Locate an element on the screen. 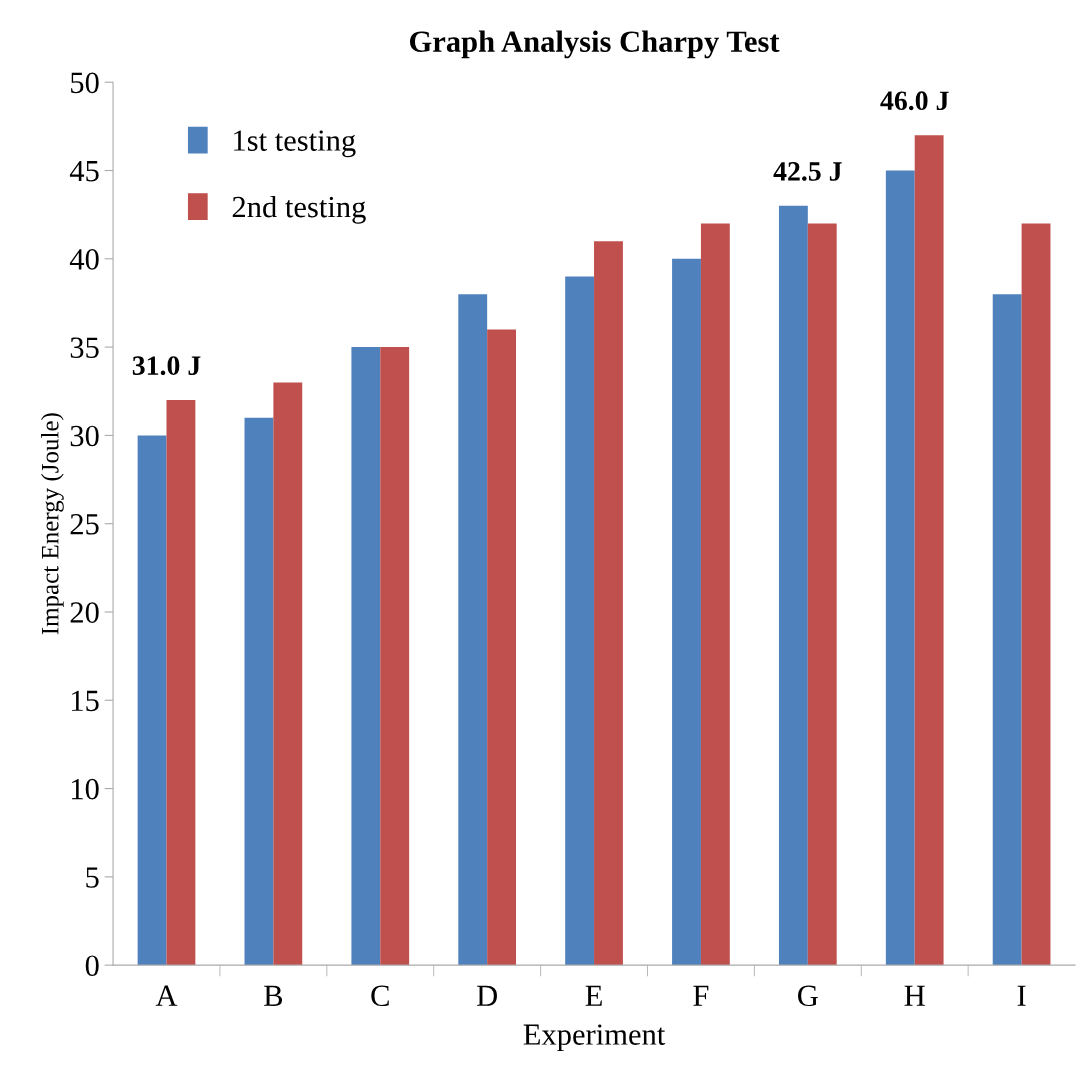 The image size is (1087, 1082). y-tick-label: 10 is located at coordinates (85, 789).